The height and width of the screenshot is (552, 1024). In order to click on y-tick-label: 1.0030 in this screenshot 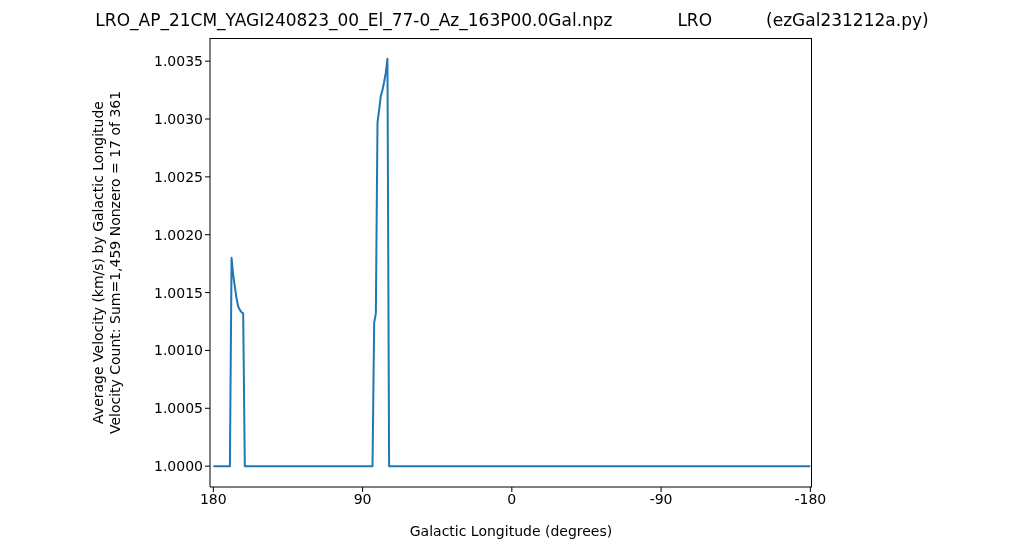, I will do `click(178, 118)`.